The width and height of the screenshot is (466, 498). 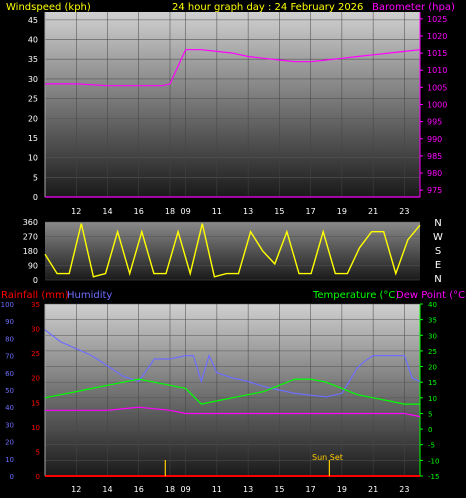 I want to click on top-left-axis: 0 5 10 15 20 25 30 35 40 45, so click(x=37, y=107).